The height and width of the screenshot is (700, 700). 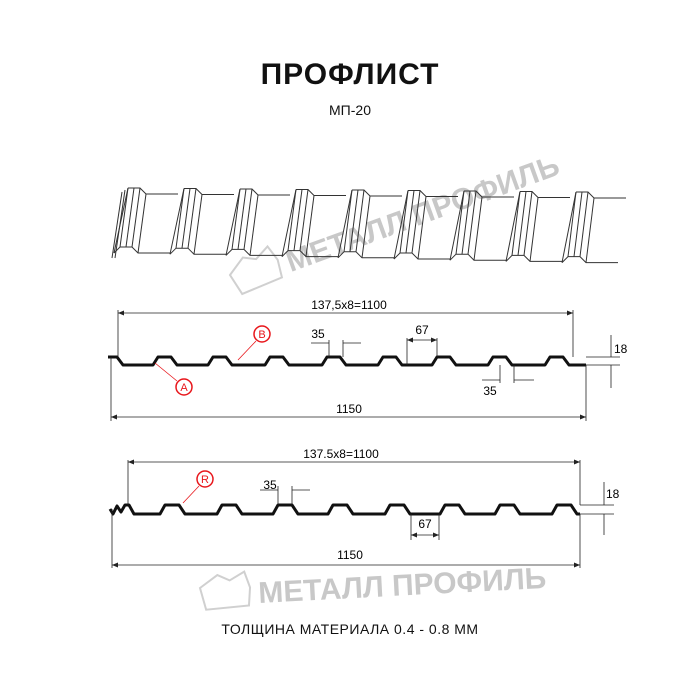 What do you see at coordinates (166, 372) in the screenshot?
I see `leader-a` at bounding box center [166, 372].